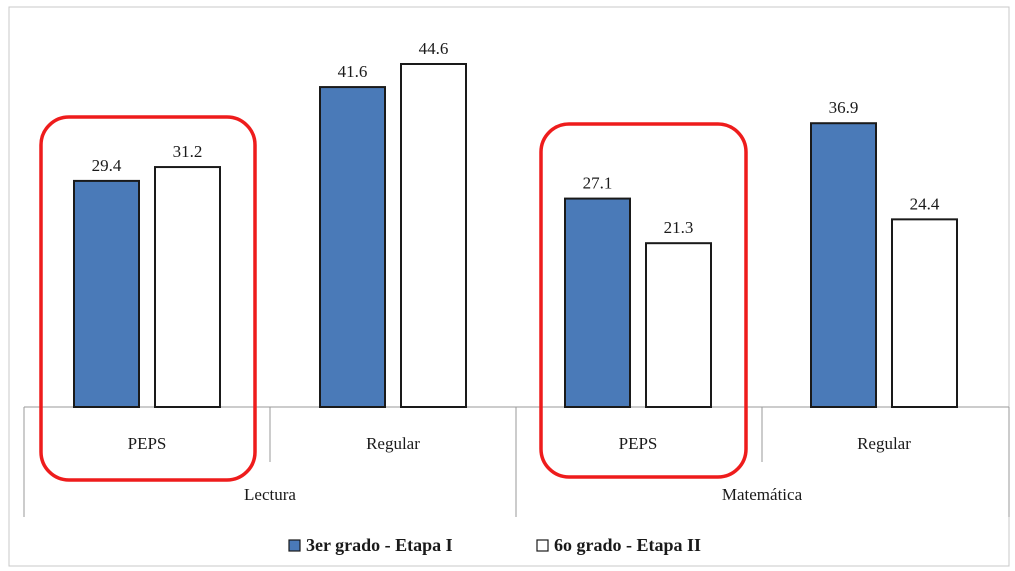 The image size is (1015, 571). I want to click on legend: 3er grado - Etapa I 6o grado - Etapa II, so click(494, 545).